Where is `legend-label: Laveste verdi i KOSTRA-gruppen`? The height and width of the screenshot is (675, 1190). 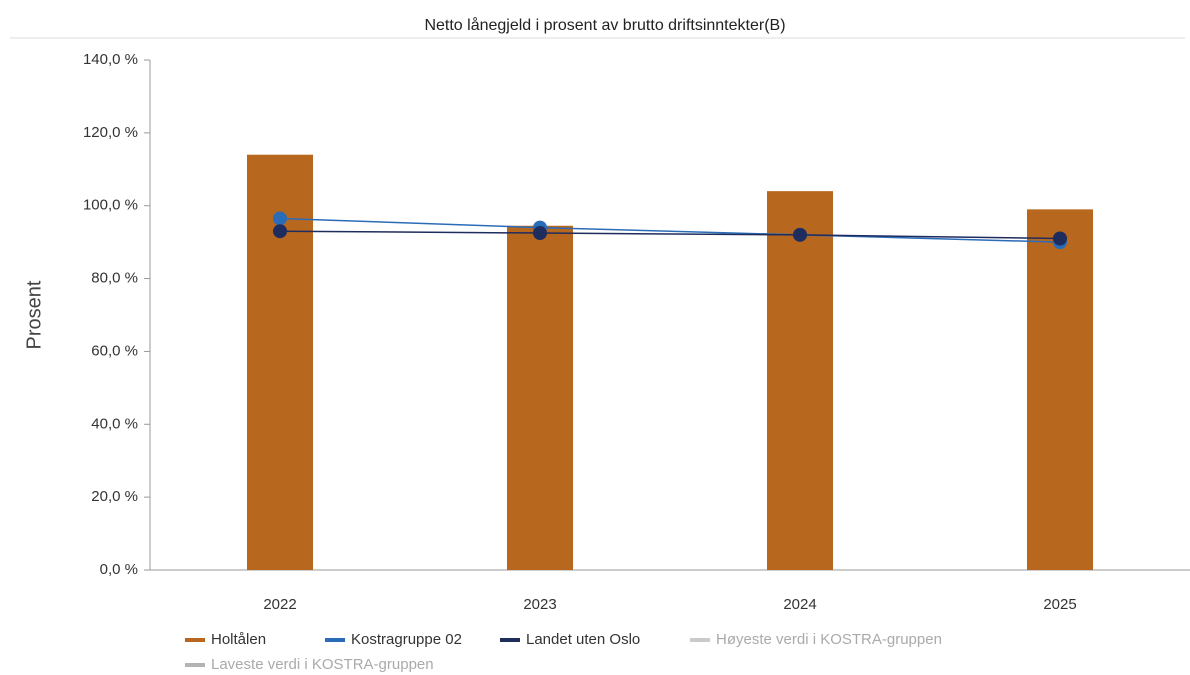
legend-label: Laveste verdi i KOSTRA-gruppen is located at coordinates (322, 664).